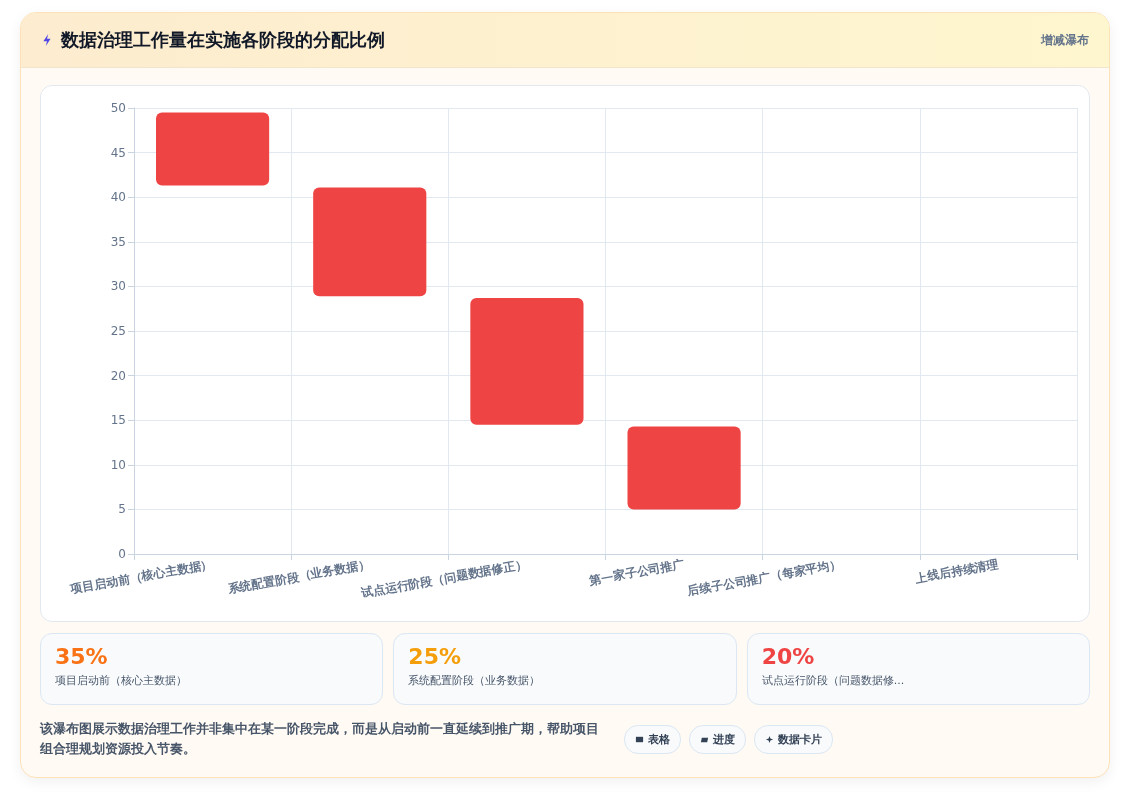 This screenshot has height=808, width=1129. What do you see at coordinates (118, 375) in the screenshot?
I see `y-tick-label: 20` at bounding box center [118, 375].